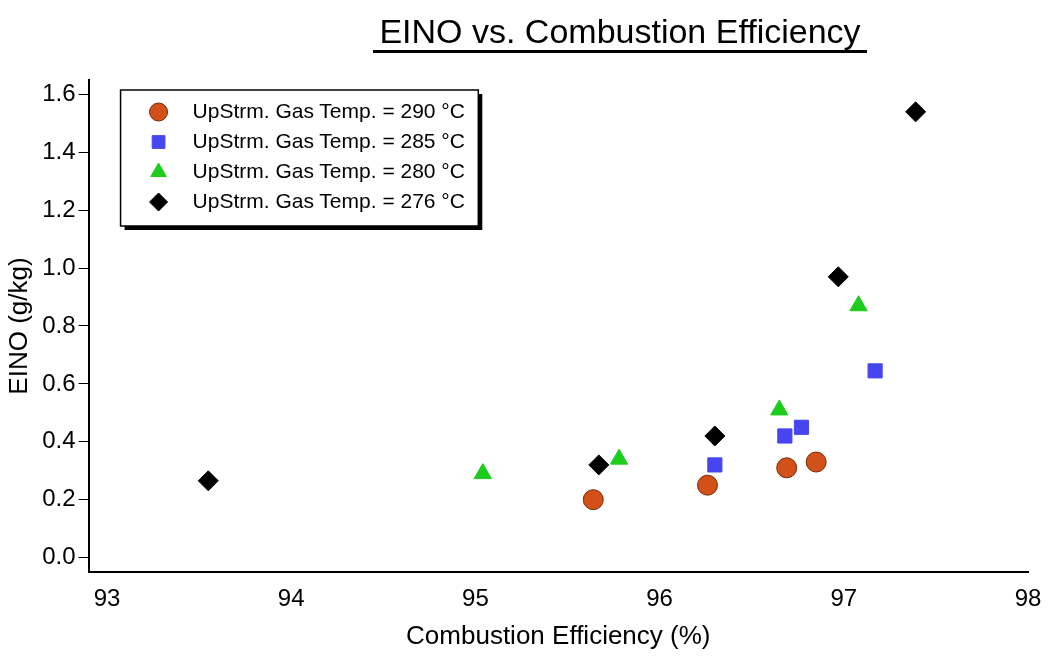 The height and width of the screenshot is (656, 1048). I want to click on legend-label: UpStrm. Gas Temp. = 276 °C, so click(328, 200).